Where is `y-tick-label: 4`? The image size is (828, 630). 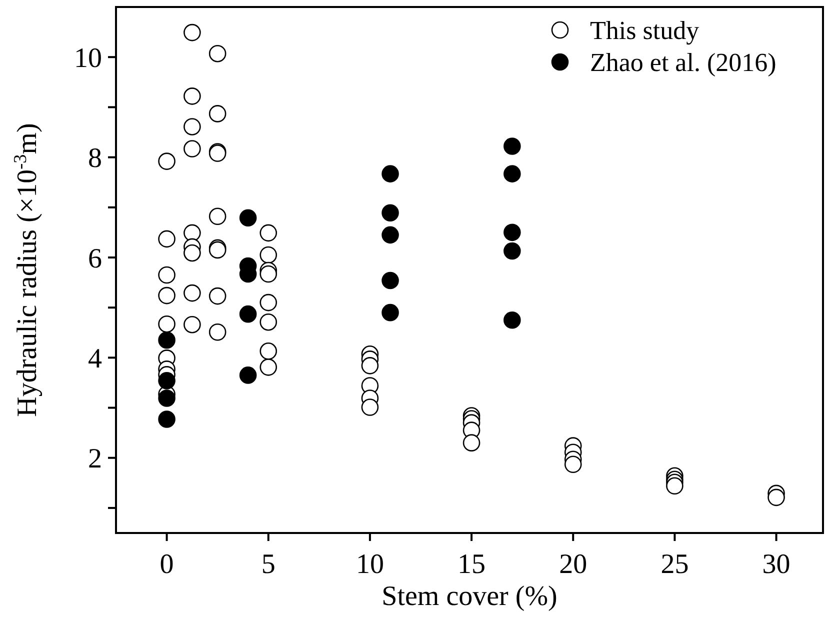 y-tick-label: 4 is located at coordinates (95, 358).